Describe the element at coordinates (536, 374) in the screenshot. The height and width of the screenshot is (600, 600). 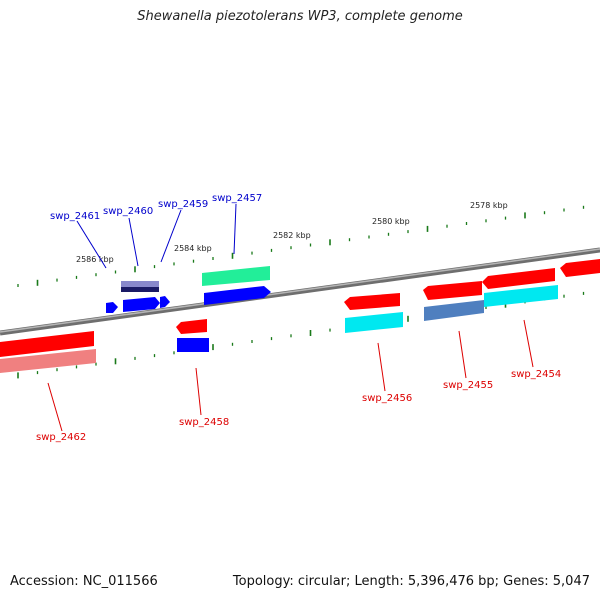
I see `label-swp-2454: swp_2454` at that location.